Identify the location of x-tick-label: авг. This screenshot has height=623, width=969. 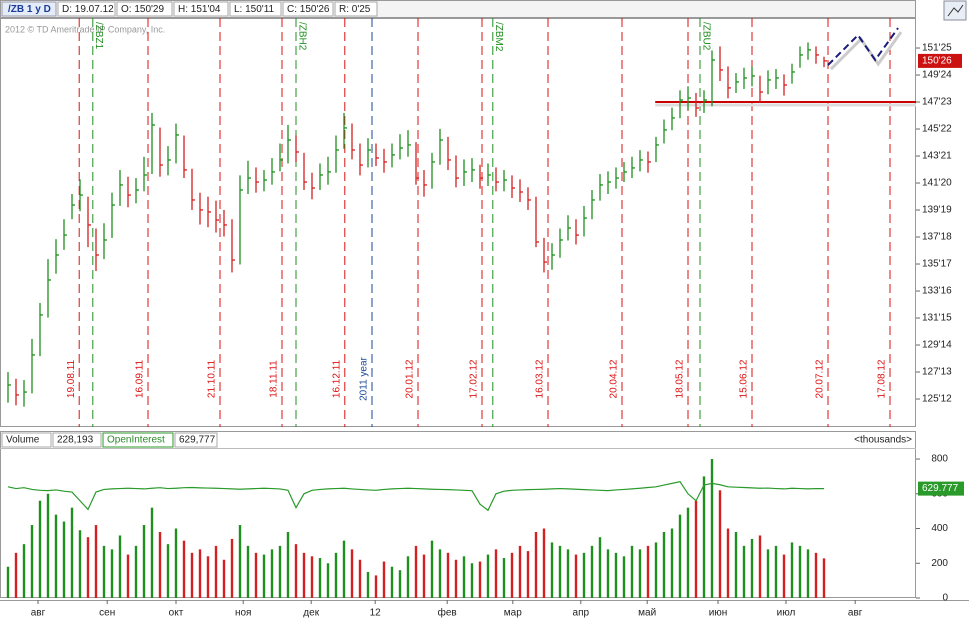
(38, 613).